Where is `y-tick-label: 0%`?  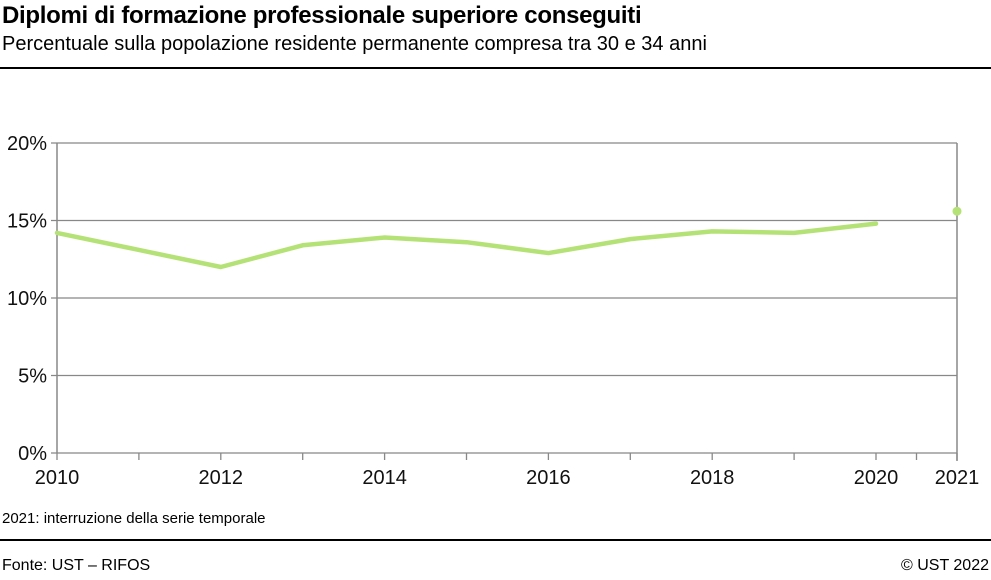 y-tick-label: 0% is located at coordinates (32, 454).